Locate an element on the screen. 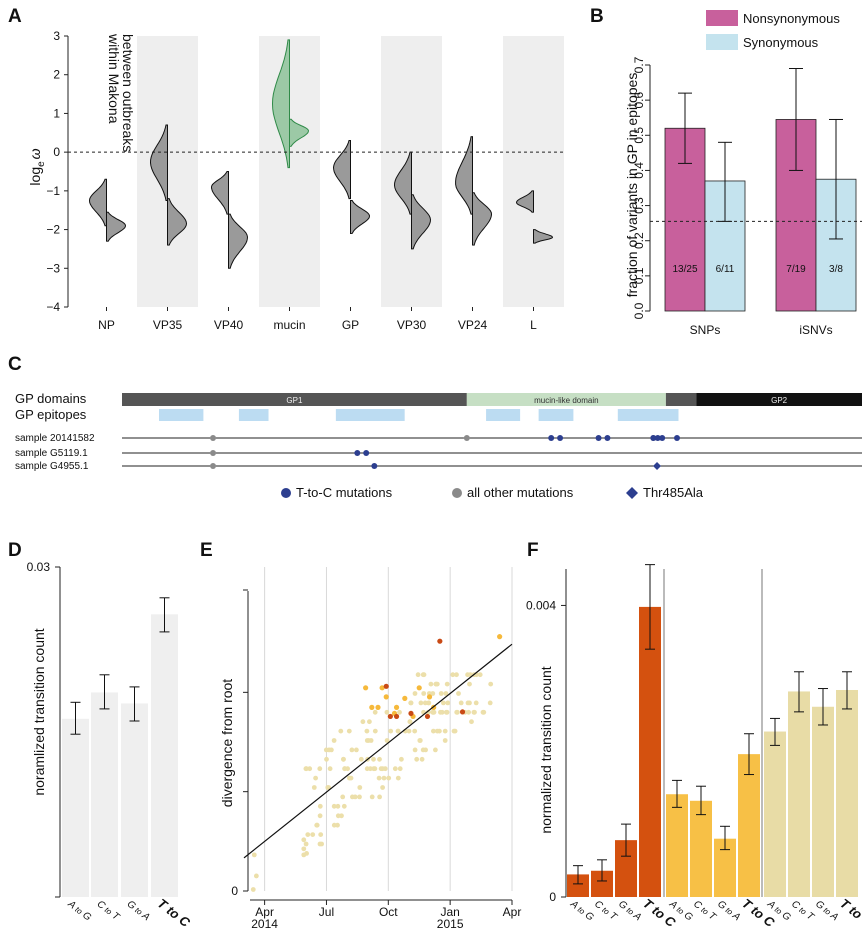 This screenshot has width=862, height=939. chart-b-ytick-label: 0.4 is located at coordinates (639, 170).